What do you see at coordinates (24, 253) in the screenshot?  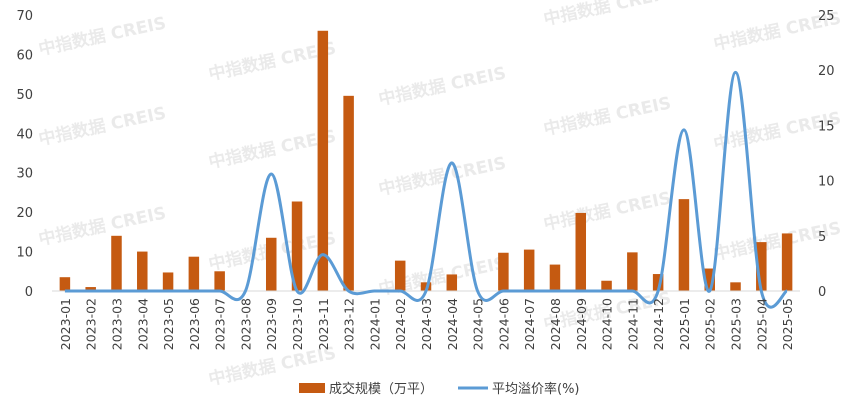 I see `left-axis-tick-label: 10` at bounding box center [24, 253].